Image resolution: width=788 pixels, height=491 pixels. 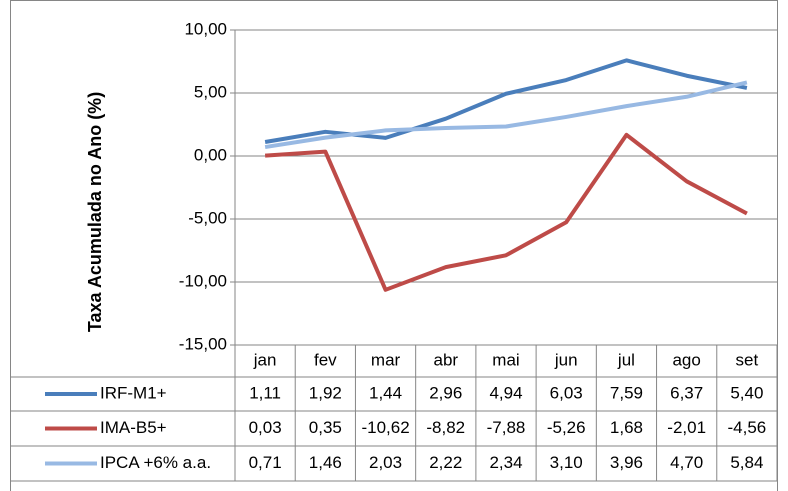 What do you see at coordinates (205, 28) in the screenshot?
I see `y-tick-label: 10,00` at bounding box center [205, 28].